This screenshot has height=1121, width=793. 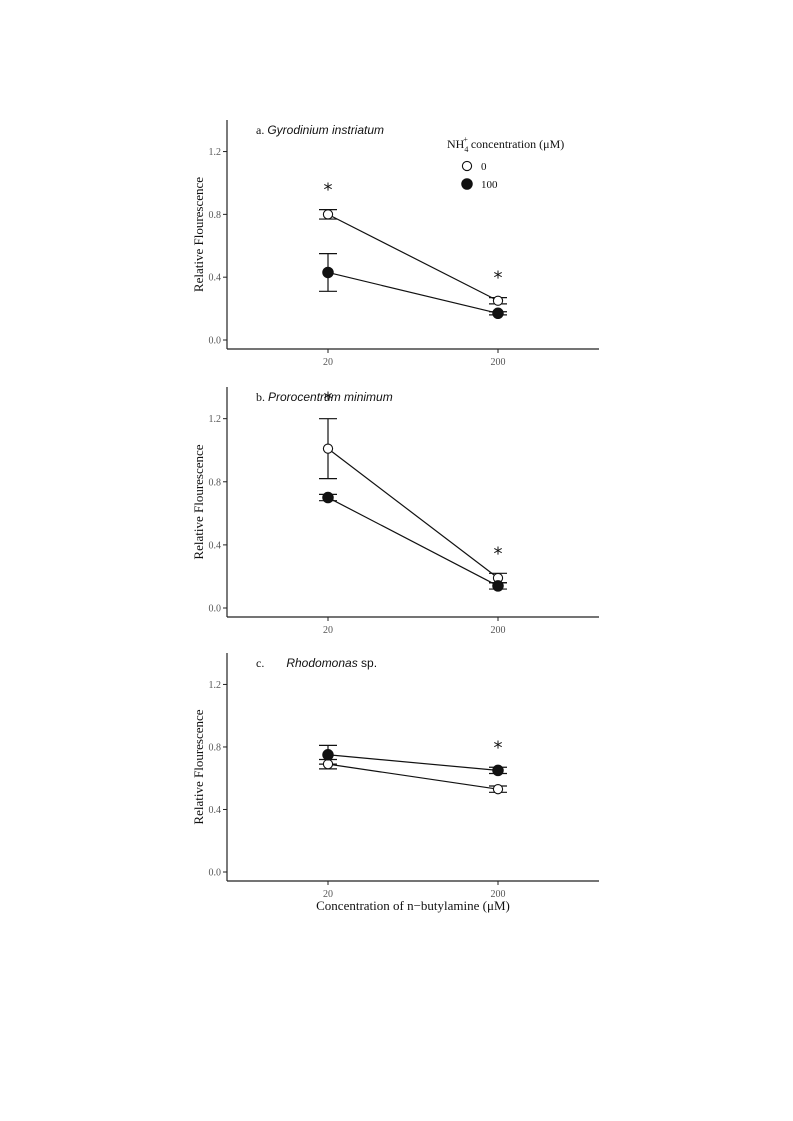 I want to click on legend-title-prefix: NH, so click(x=456, y=144).